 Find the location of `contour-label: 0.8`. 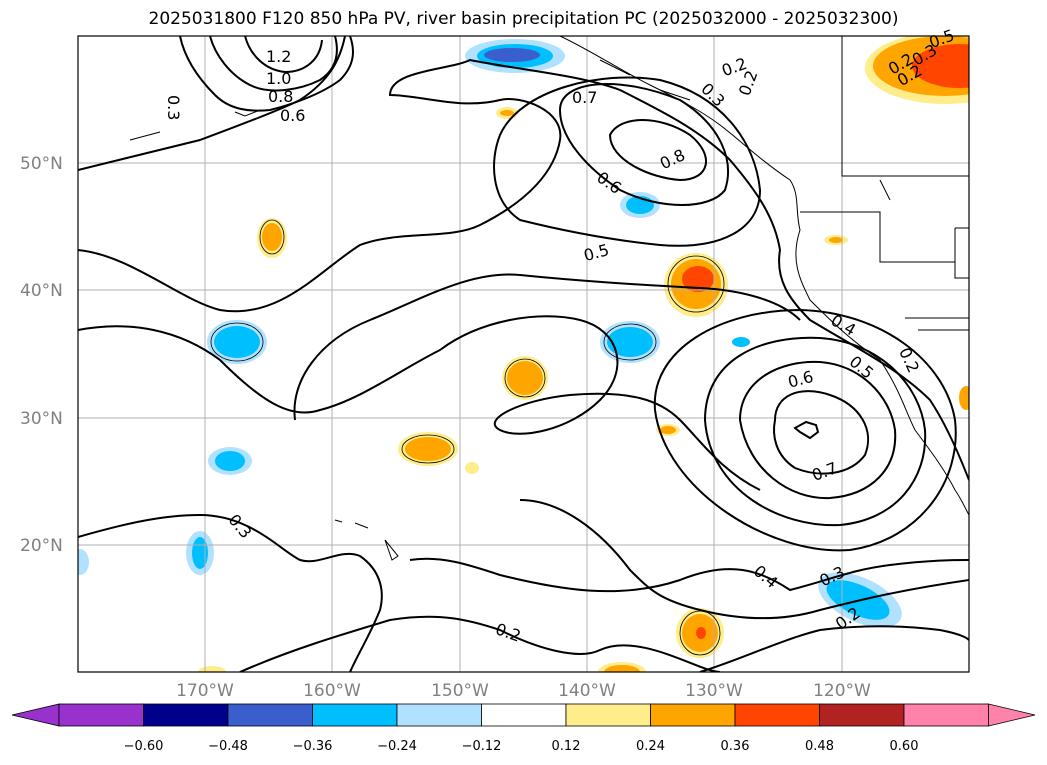

contour-label: 0.8 is located at coordinates (280, 96).